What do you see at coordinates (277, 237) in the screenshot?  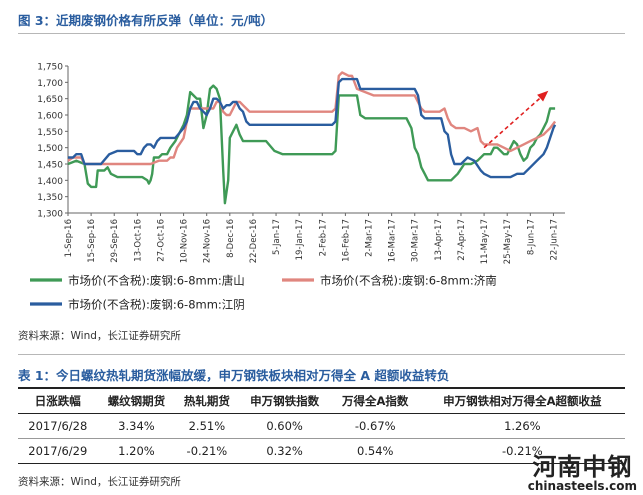 I see `x-tick-label: 5-Jan-17` at bounding box center [277, 237].